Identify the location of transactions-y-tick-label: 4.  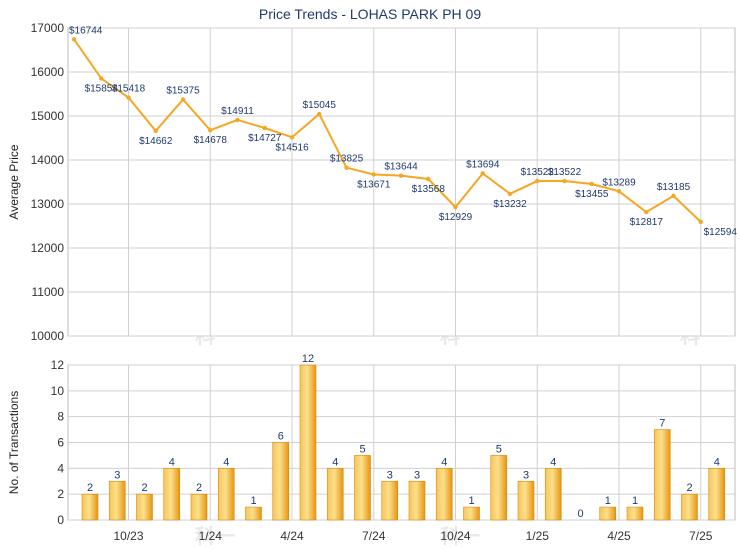
(60, 468).